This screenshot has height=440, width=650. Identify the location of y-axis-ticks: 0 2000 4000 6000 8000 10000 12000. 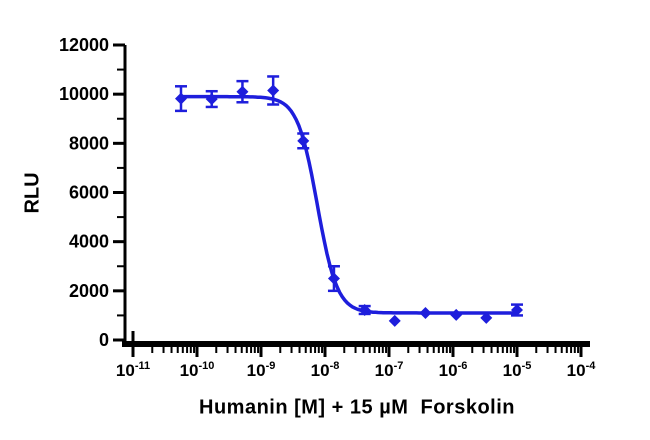
(92, 192).